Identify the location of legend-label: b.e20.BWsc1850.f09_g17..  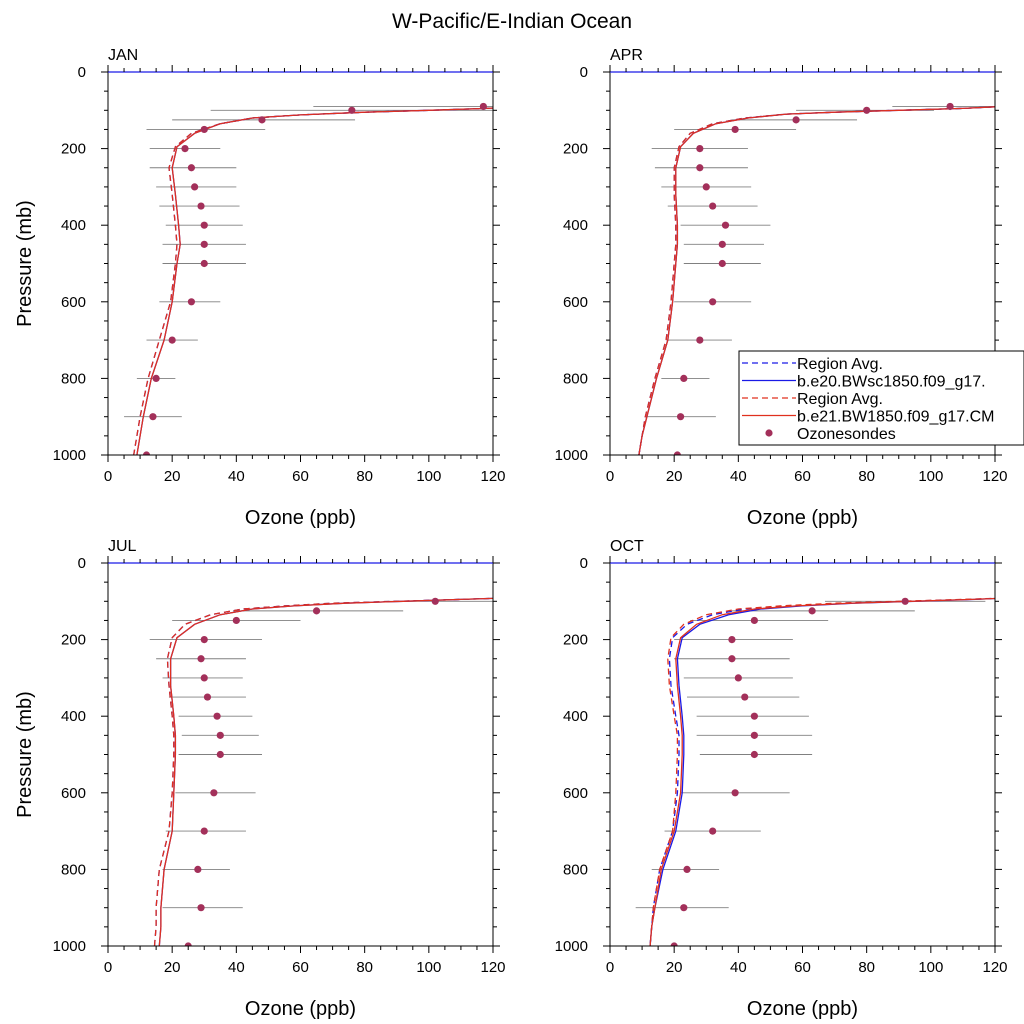
(891, 382).